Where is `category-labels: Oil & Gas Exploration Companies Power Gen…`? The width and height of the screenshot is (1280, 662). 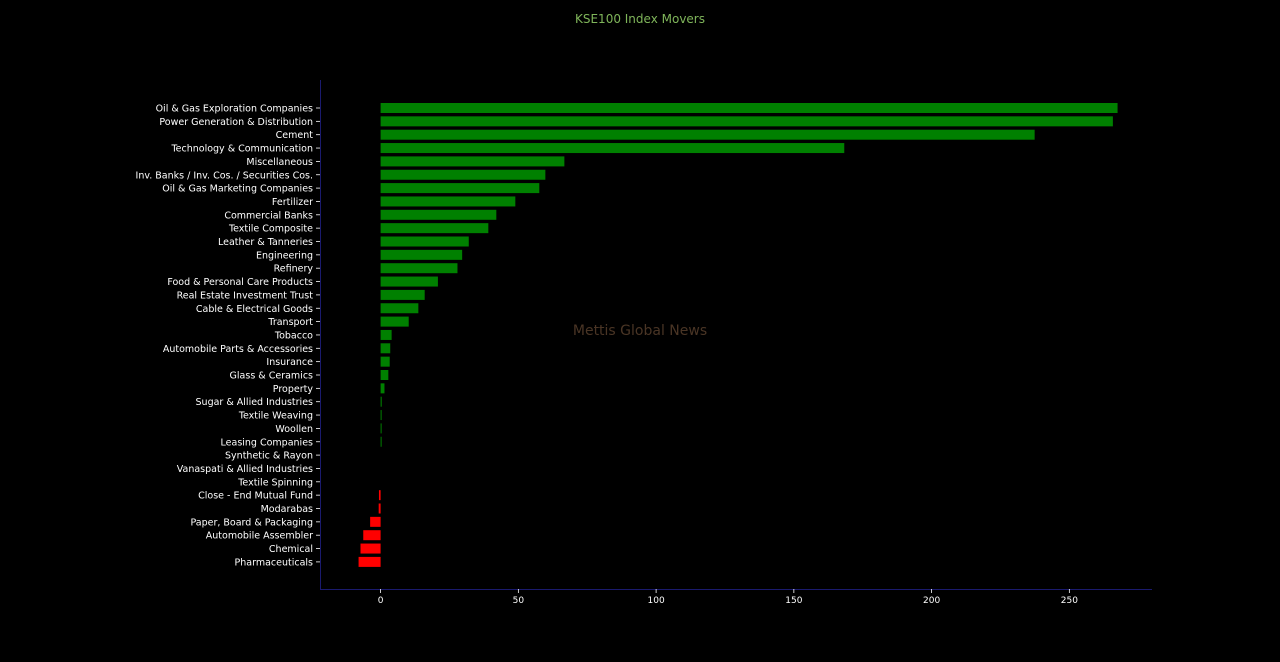 category-labels: Oil & Gas Exploration Companies Power Gen… is located at coordinates (228, 336).